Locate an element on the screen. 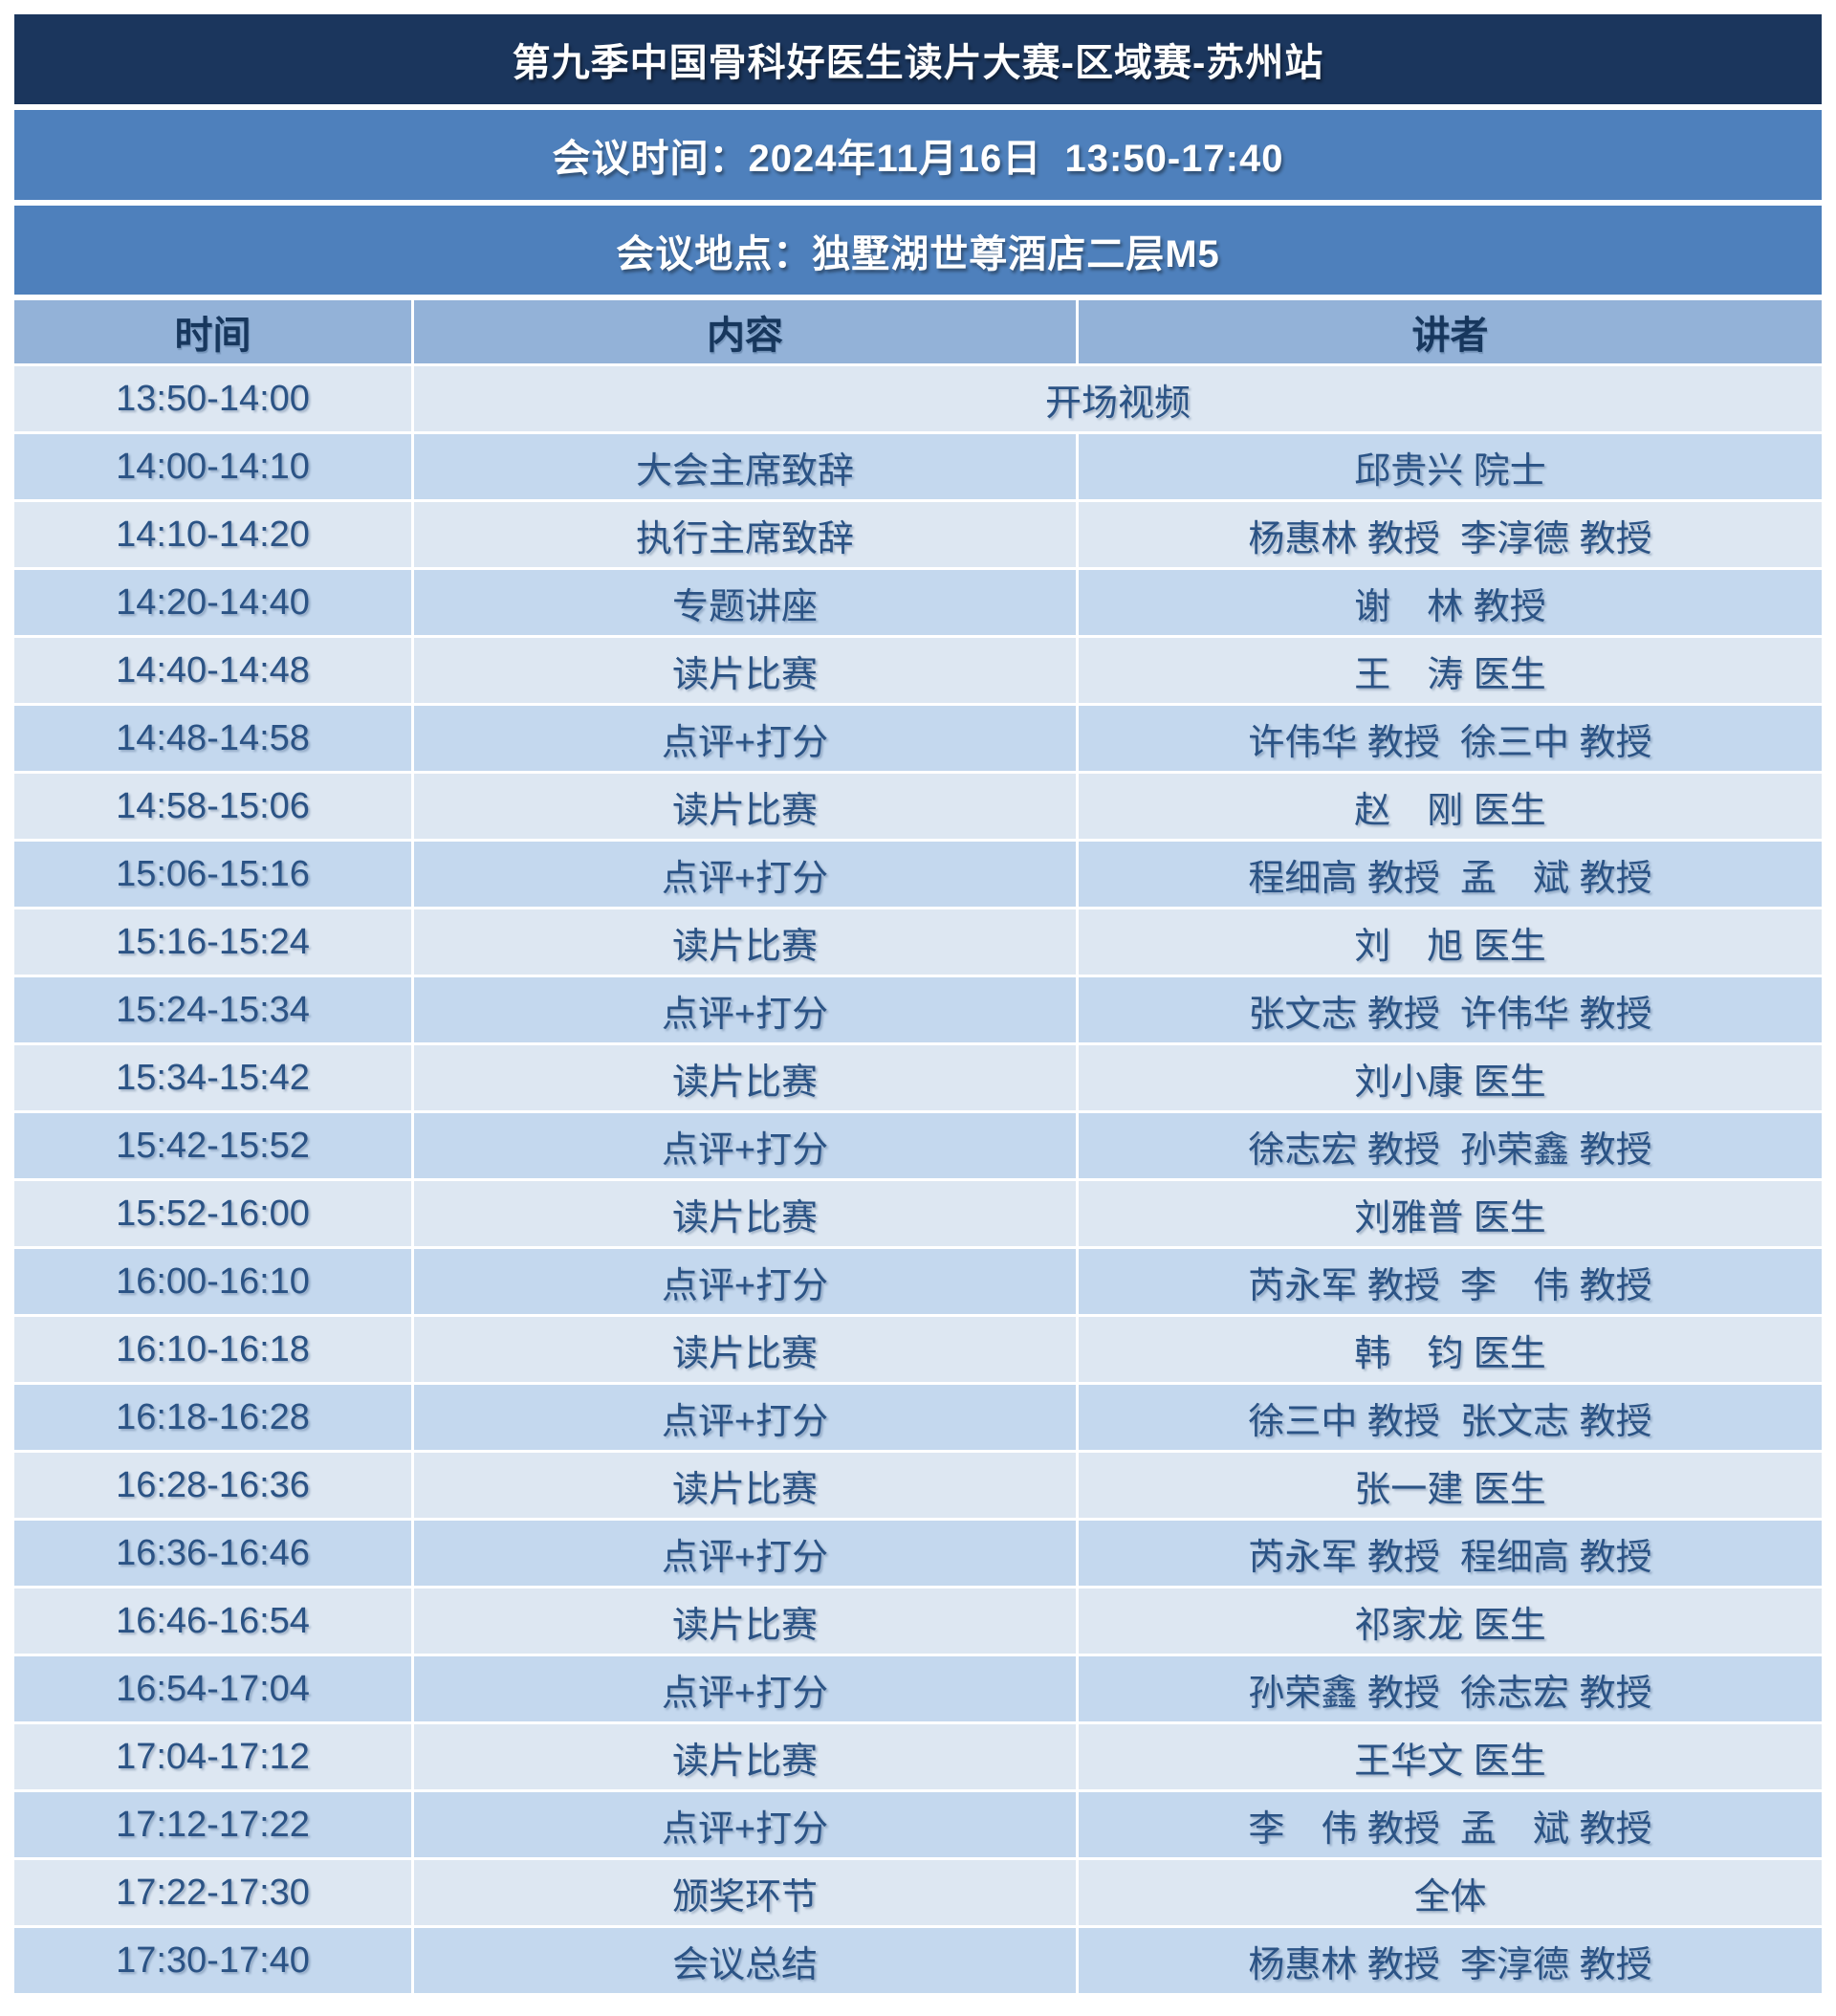 This screenshot has height=2016, width=1836. schedule-row-content: 大会主席致辞 is located at coordinates (745, 466).